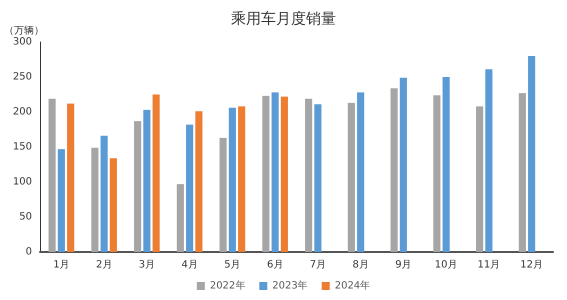  What do you see at coordinates (531, 265) in the screenshot?
I see `x-tick-label: 12月` at bounding box center [531, 265].